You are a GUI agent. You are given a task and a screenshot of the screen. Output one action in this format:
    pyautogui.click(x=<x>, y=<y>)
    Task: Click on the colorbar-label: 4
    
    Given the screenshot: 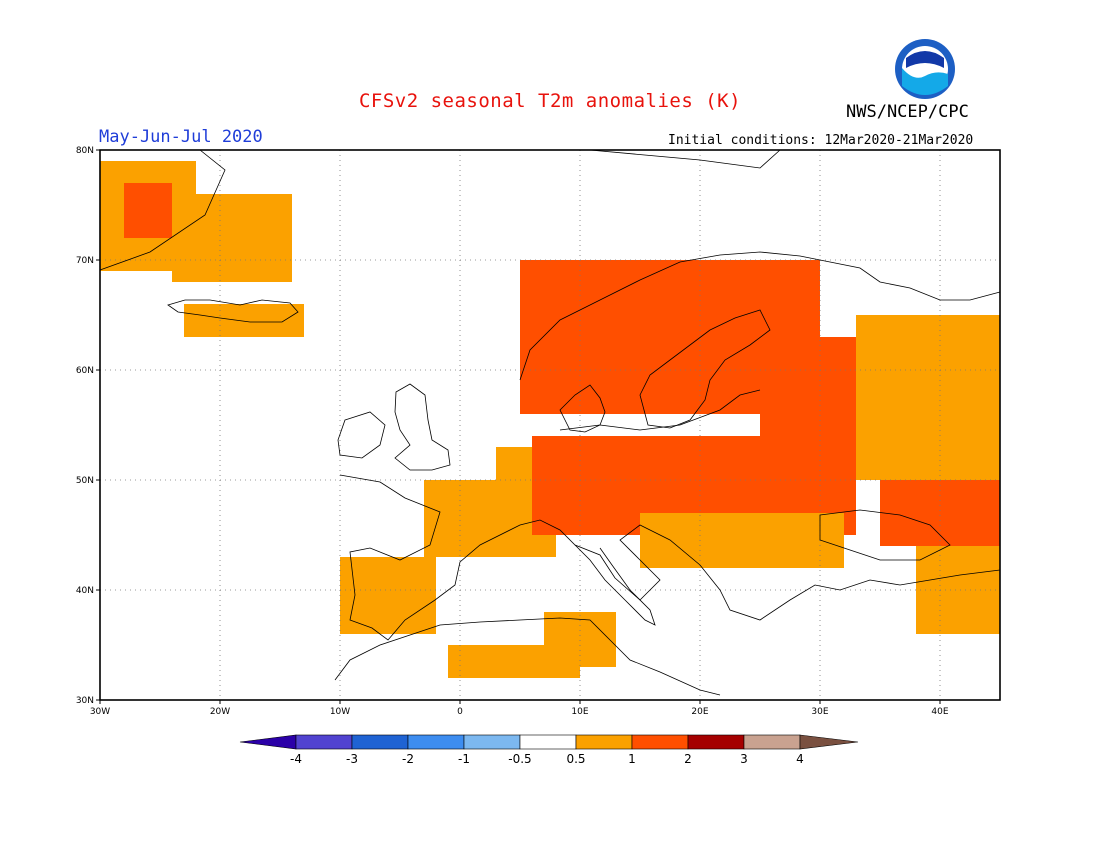 What is the action you would take?
    pyautogui.click(x=800, y=759)
    